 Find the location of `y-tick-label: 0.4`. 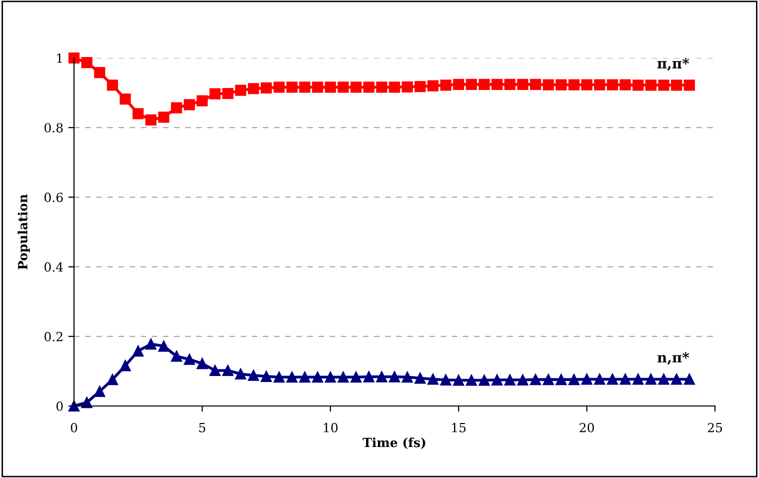

y-tick-label: 0.4 is located at coordinates (53, 267).